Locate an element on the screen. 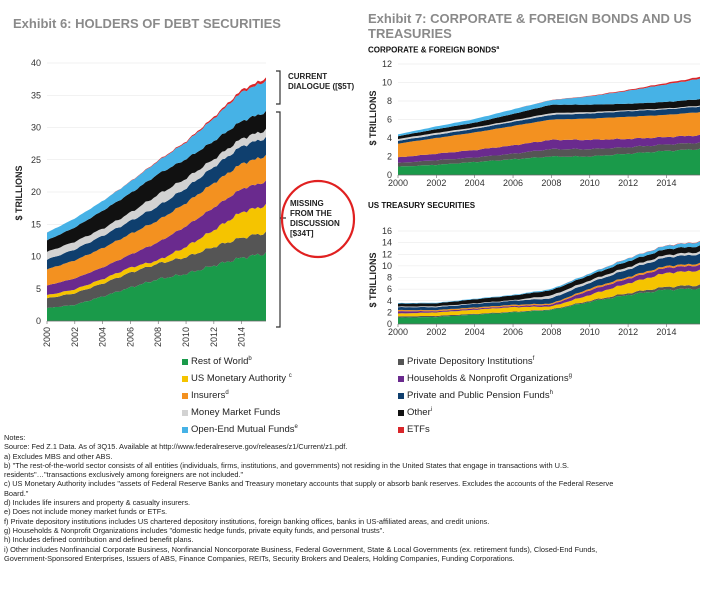  exhibit7-ylabel-bottom: $ TRILLIONS is located at coordinates (373, 279).